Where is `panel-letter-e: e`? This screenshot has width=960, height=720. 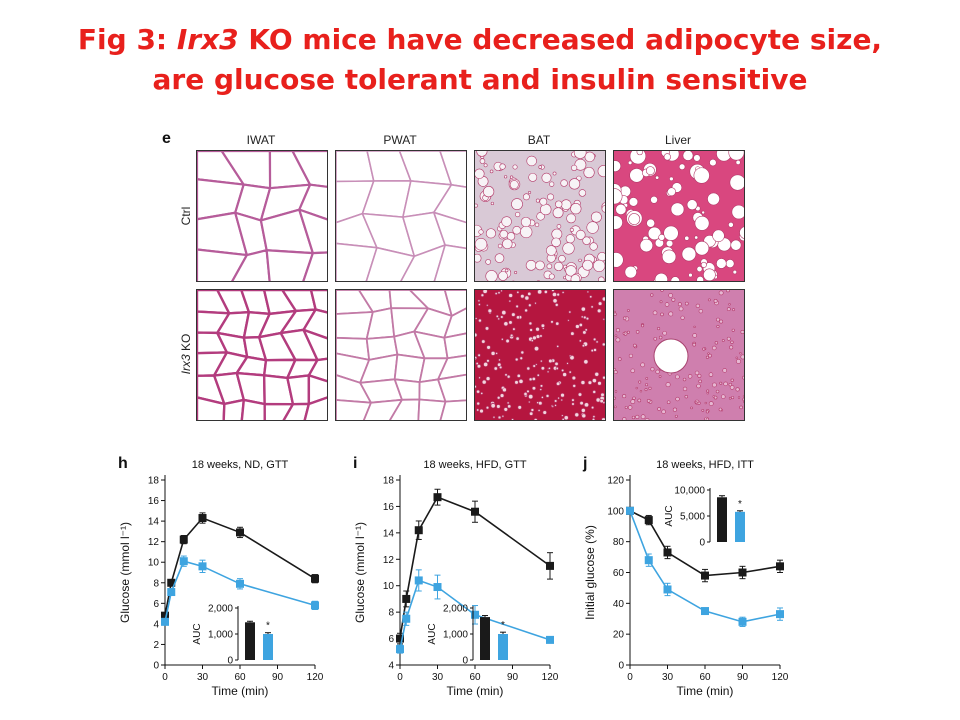 panel-letter-e: e is located at coordinates (166, 138).